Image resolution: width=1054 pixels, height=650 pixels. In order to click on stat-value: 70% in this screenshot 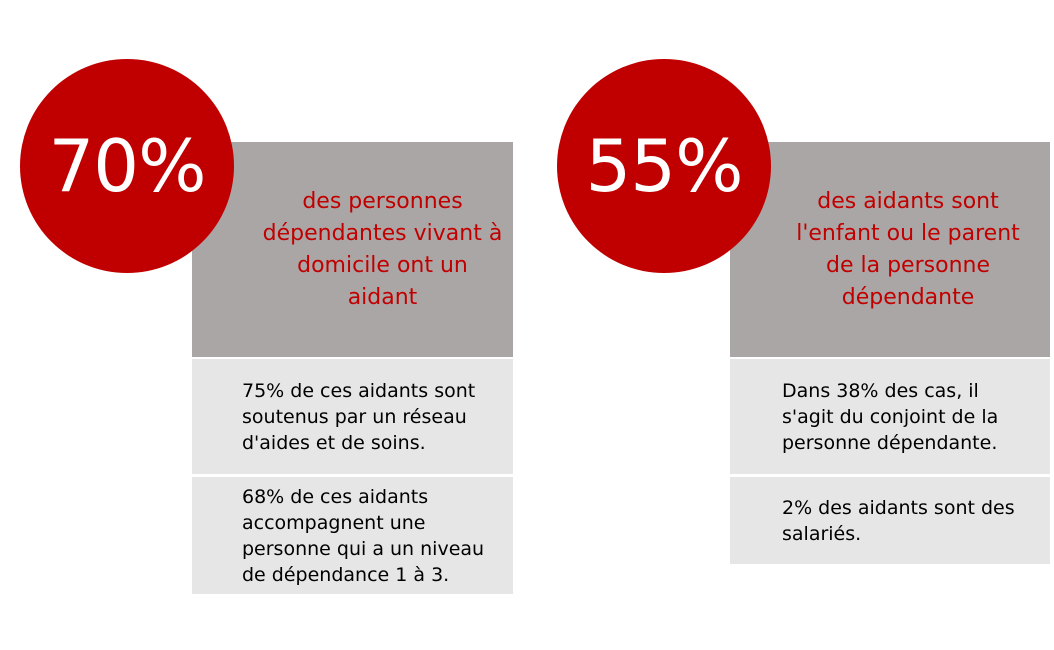, I will do `click(127, 166)`.